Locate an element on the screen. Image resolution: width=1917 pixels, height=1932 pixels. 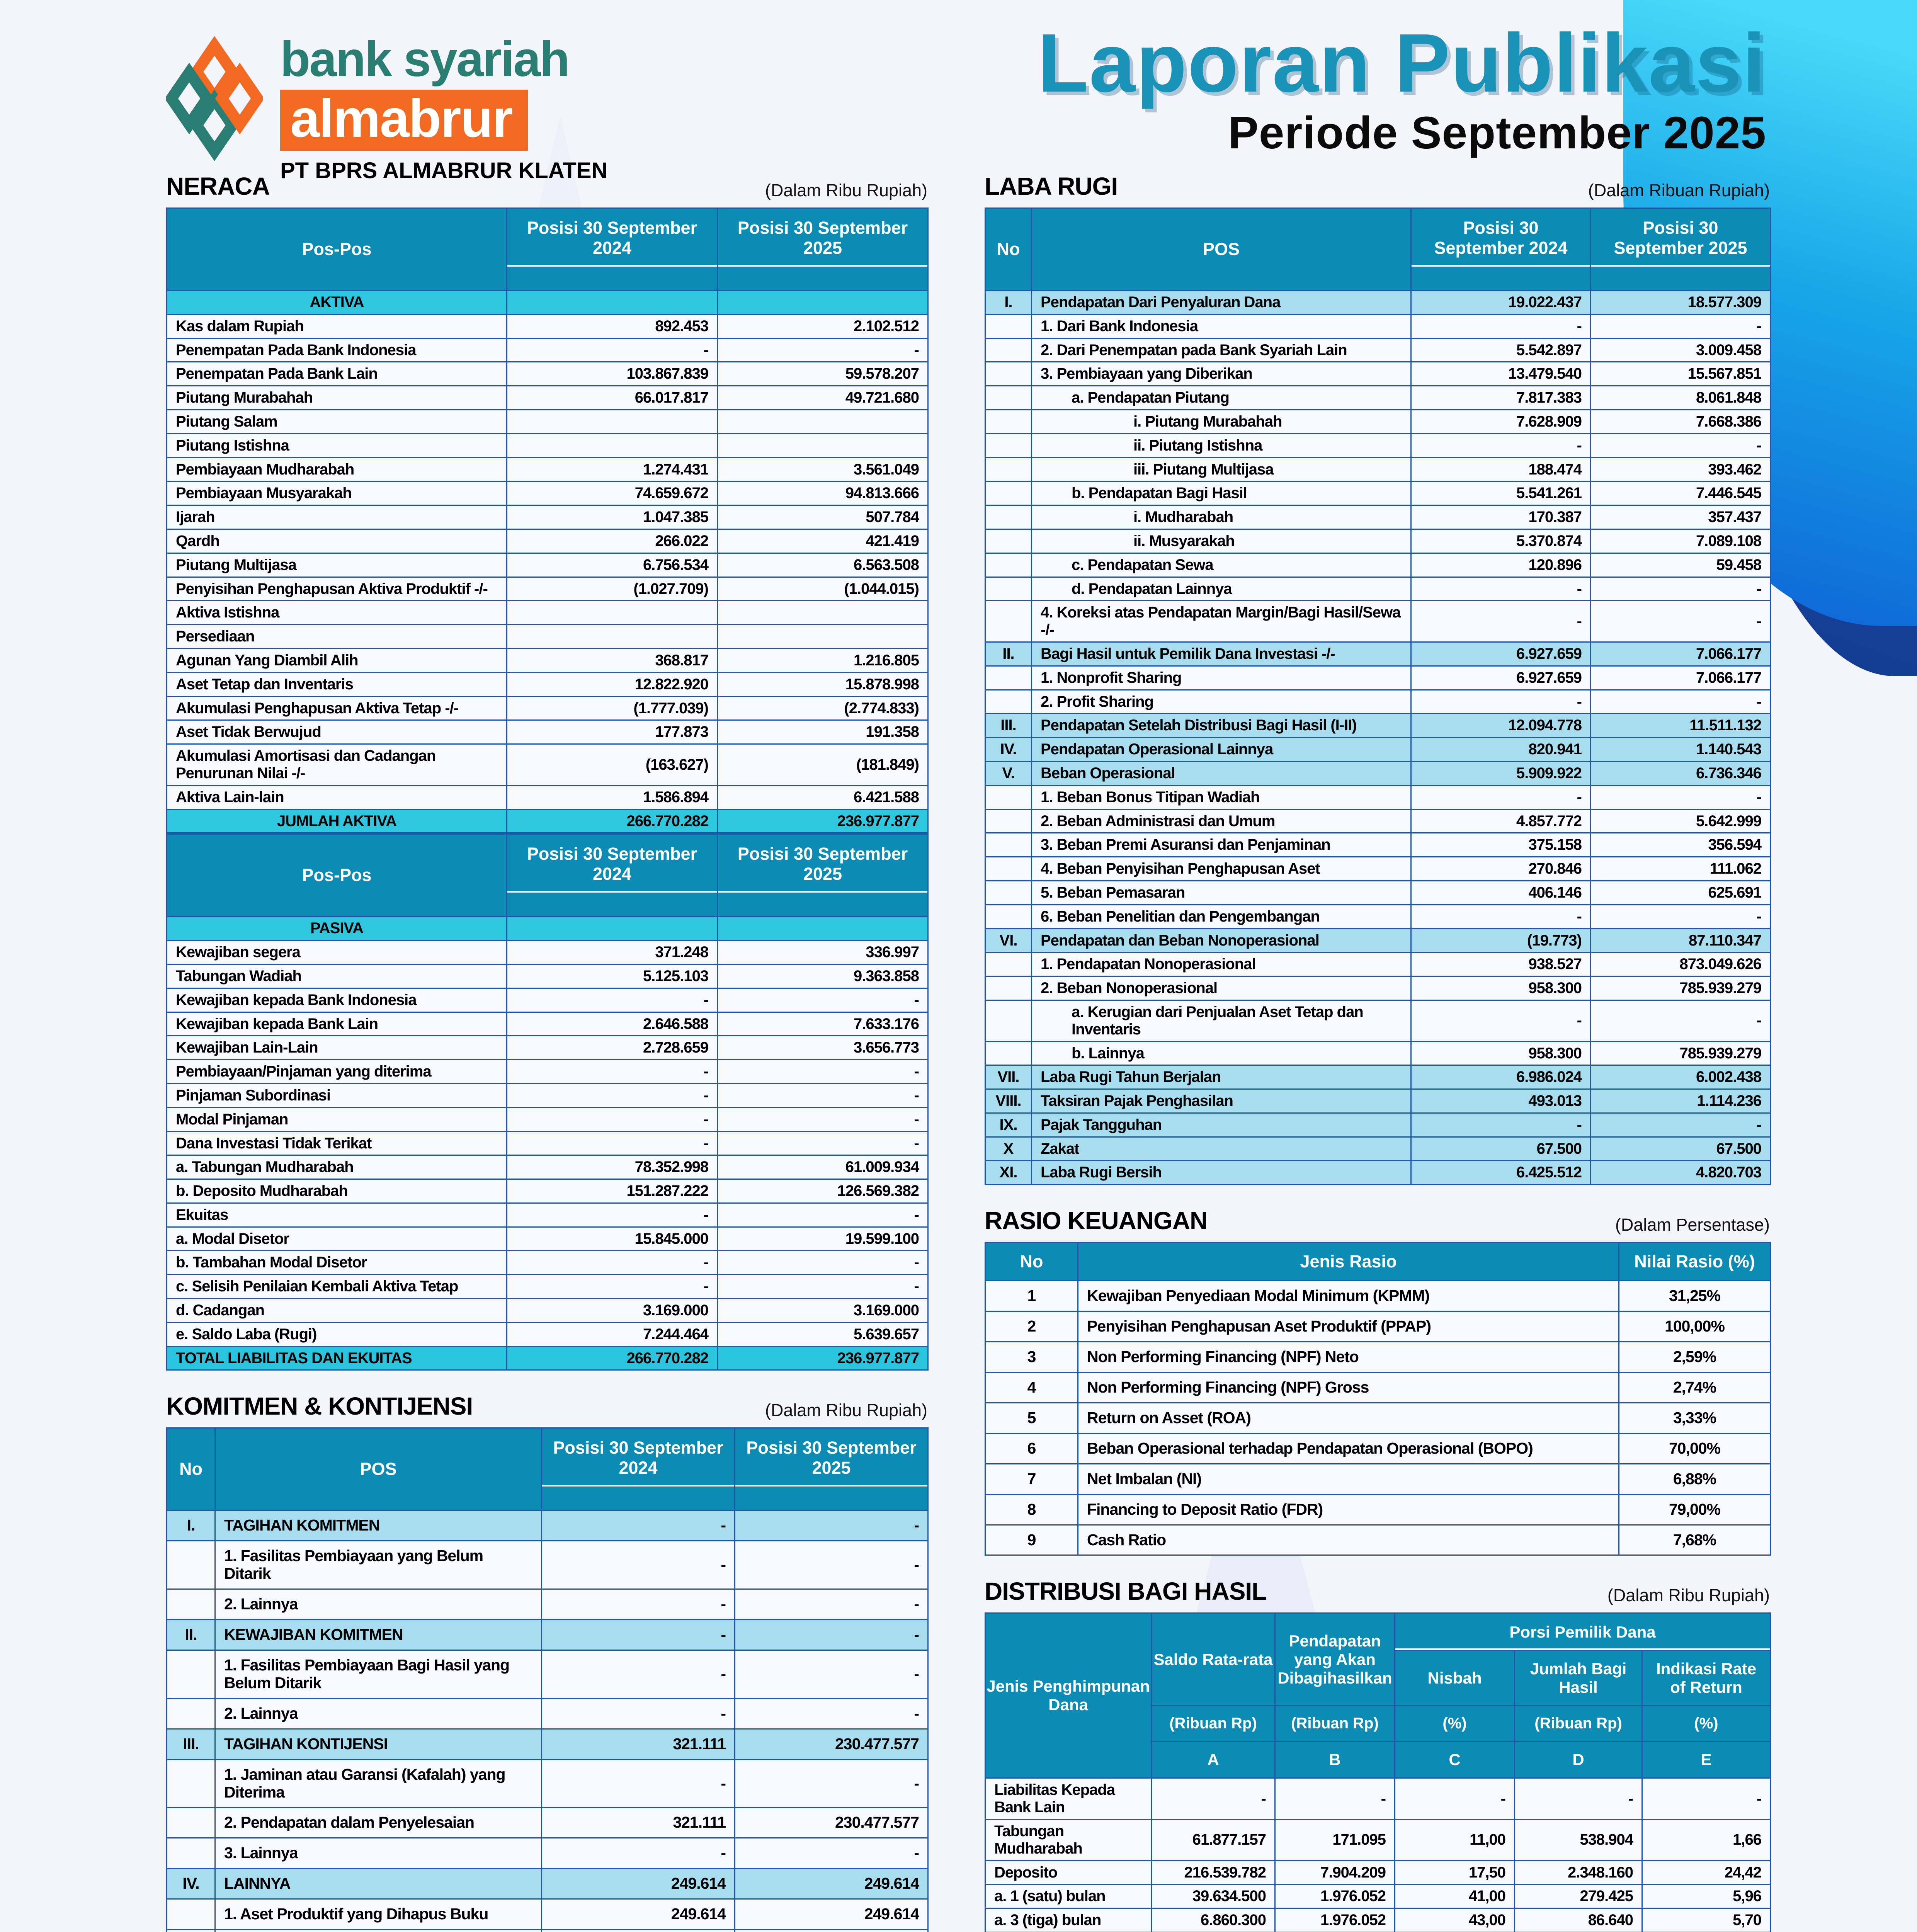
table-row: Pembiayaan Mudharabah 1.274.431 3.561.049 is located at coordinates (547, 470).